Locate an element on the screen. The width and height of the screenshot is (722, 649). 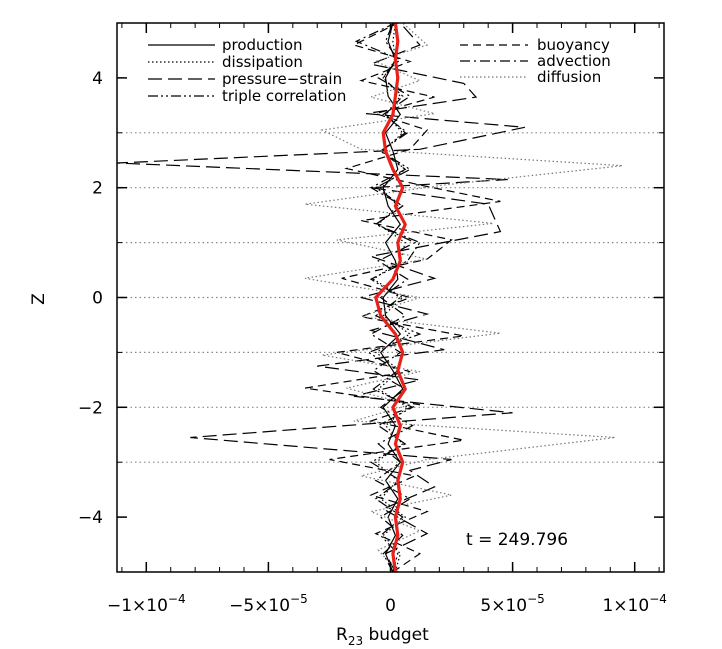
x-tick-label: 0 is located at coordinates (390, 606).